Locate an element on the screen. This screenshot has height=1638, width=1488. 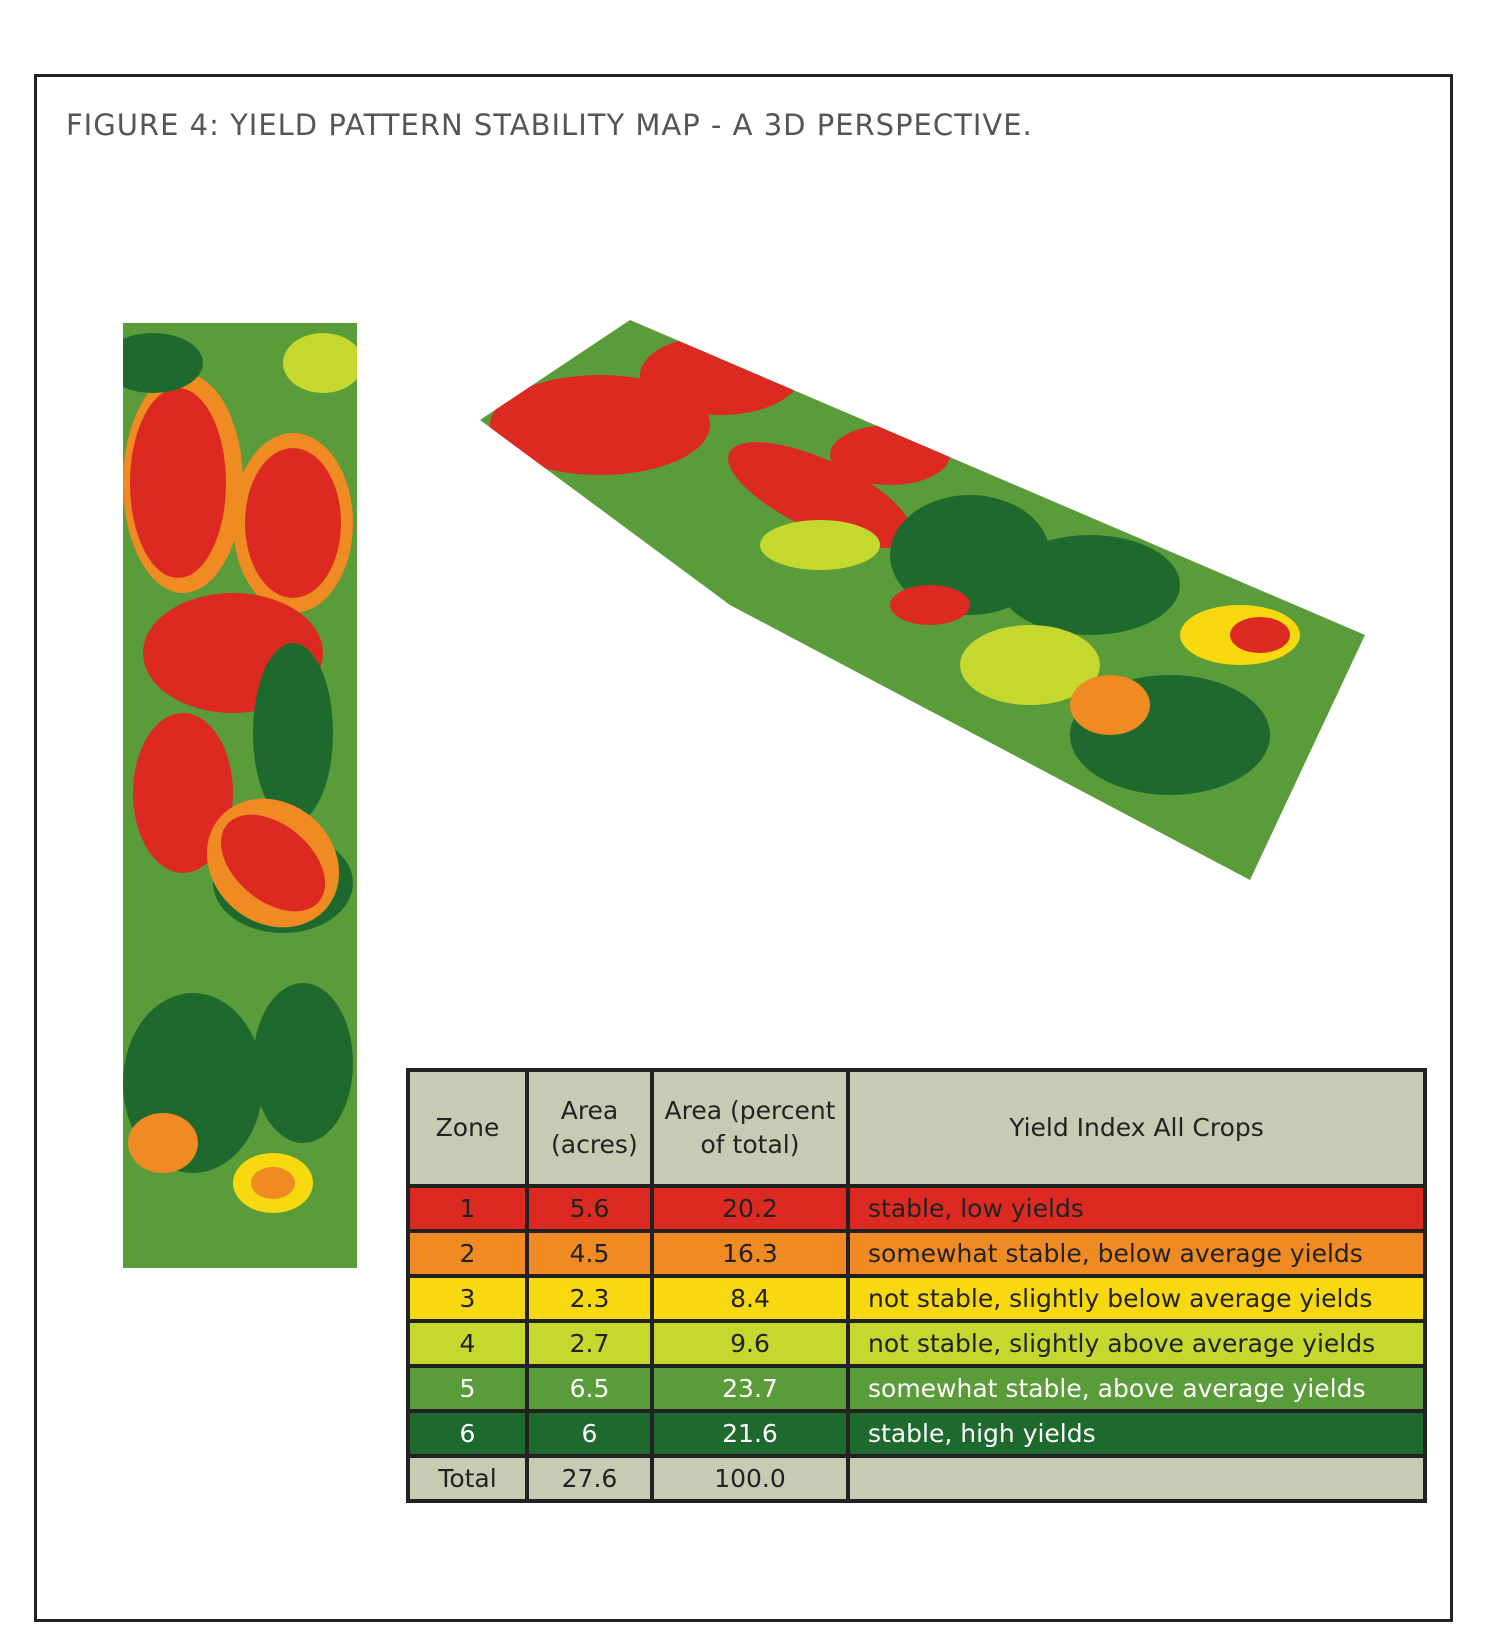
header-cell: Area (percent of total) is located at coordinates (750, 1128).